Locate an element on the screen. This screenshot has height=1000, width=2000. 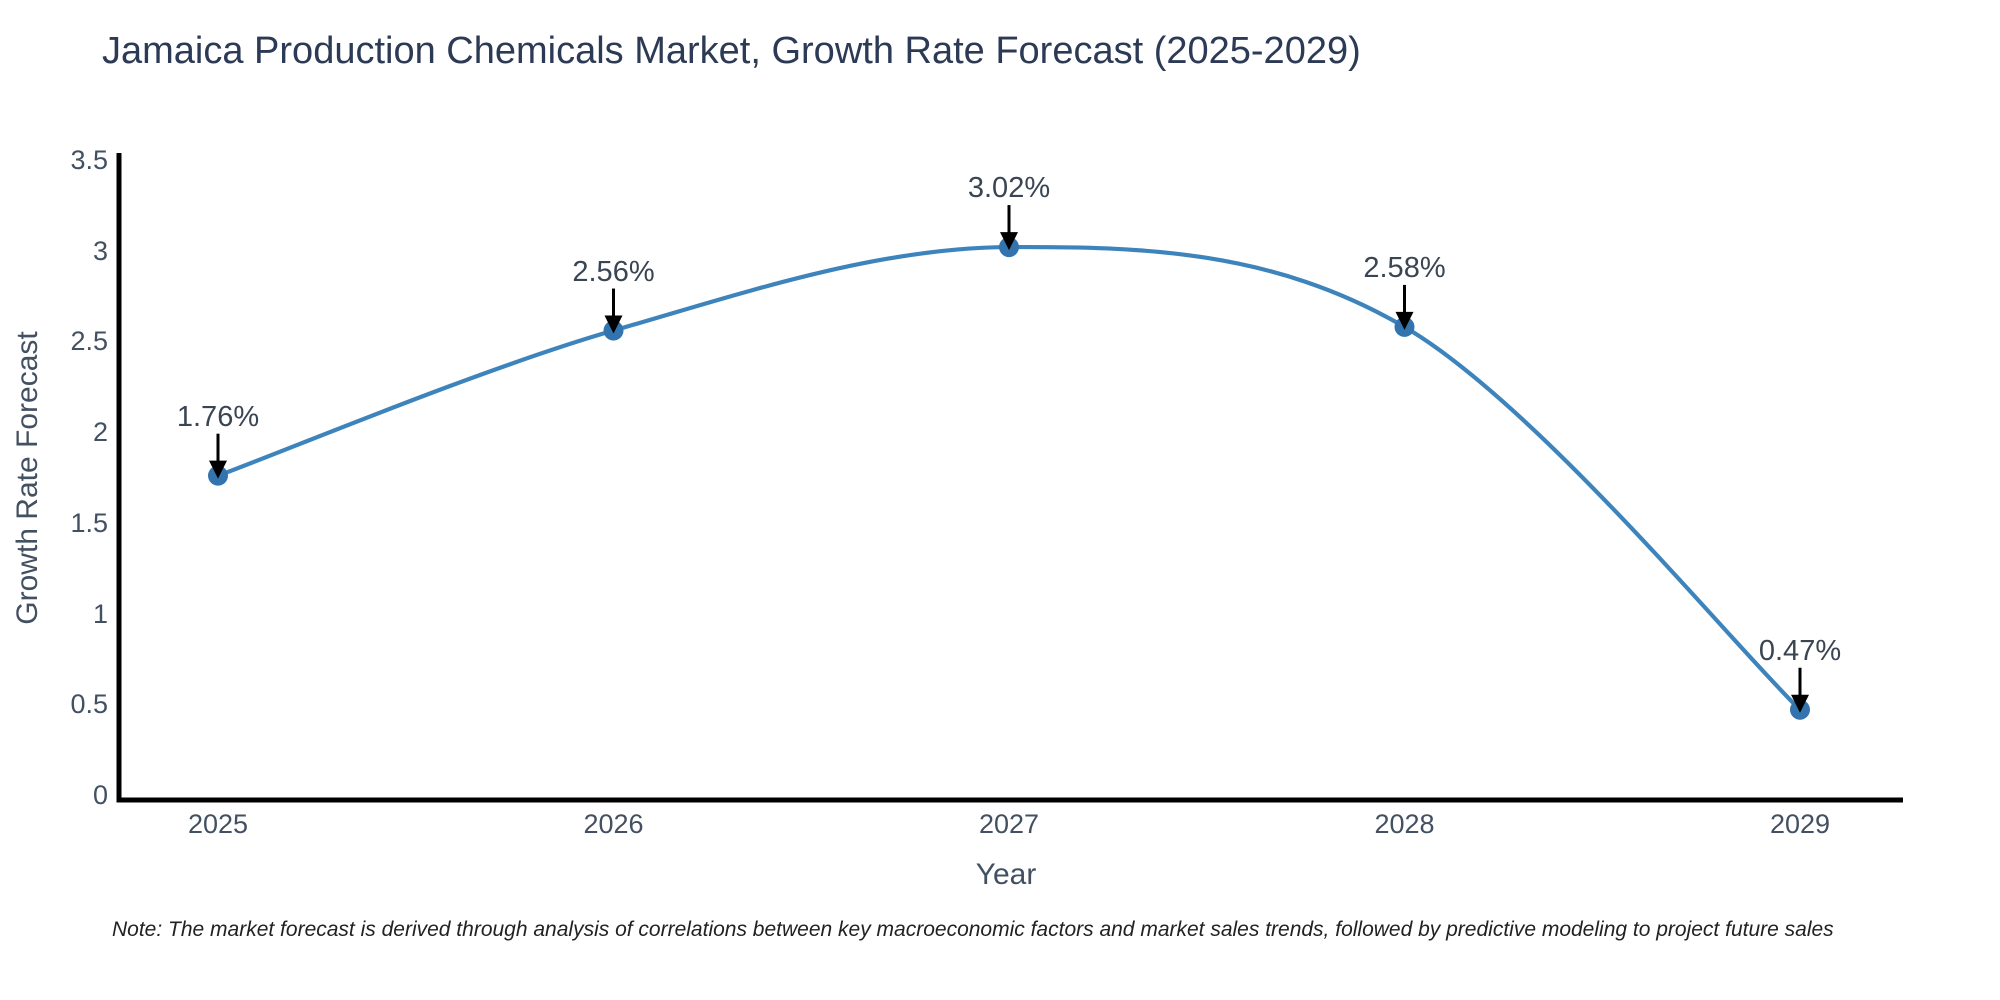
x-tick-label: 2028 is located at coordinates (1404, 824).